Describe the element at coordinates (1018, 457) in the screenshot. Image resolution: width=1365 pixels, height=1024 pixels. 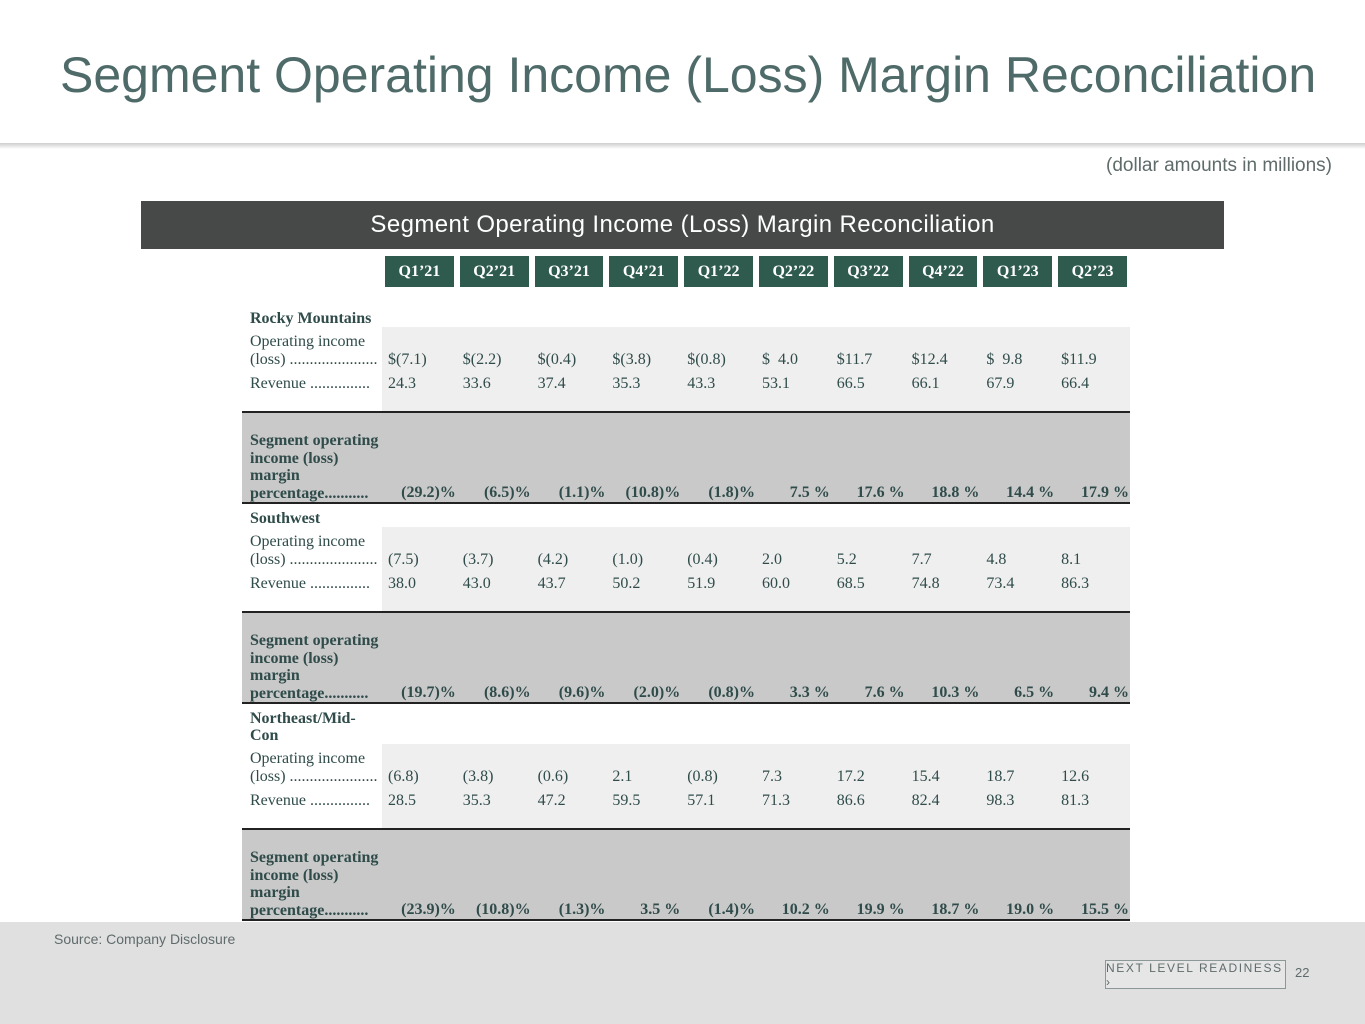
I see `margin-percentage-value: 14.4 %` at that location.